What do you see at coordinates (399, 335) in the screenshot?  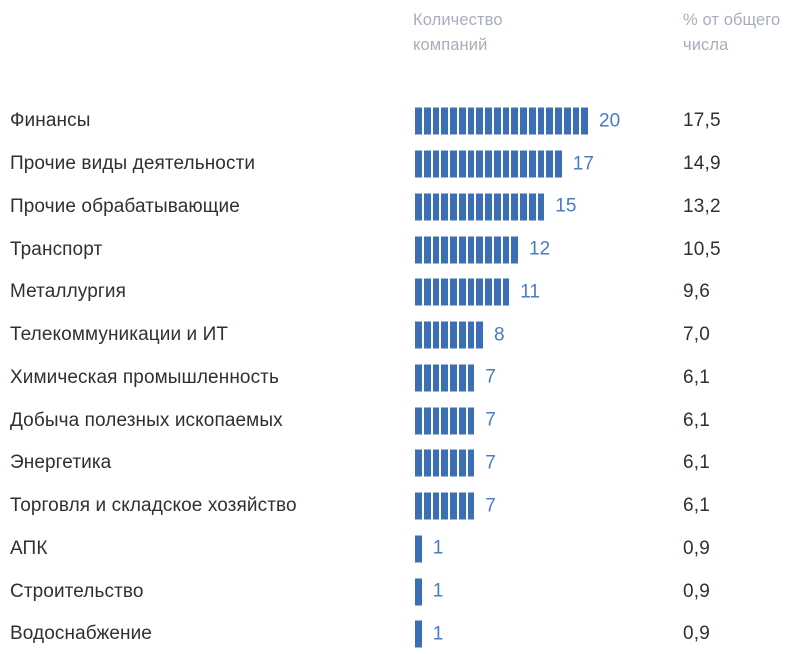 I see `chart-row: Телекоммуникации и ИТ 8 7,0` at bounding box center [399, 335].